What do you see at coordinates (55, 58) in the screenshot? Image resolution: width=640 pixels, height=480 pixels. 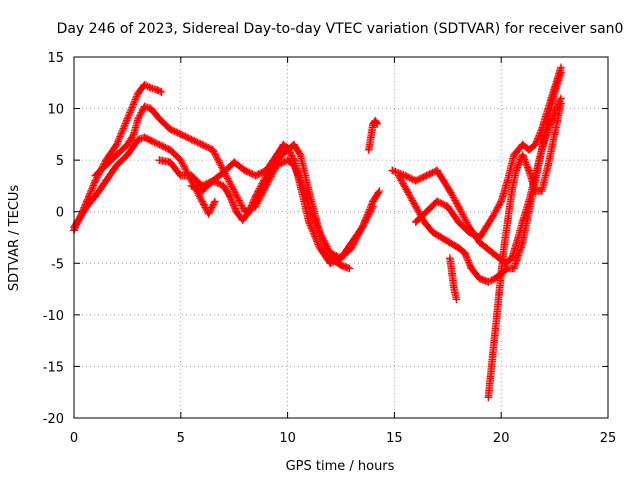 I see `y-tick-label: 15` at bounding box center [55, 58].